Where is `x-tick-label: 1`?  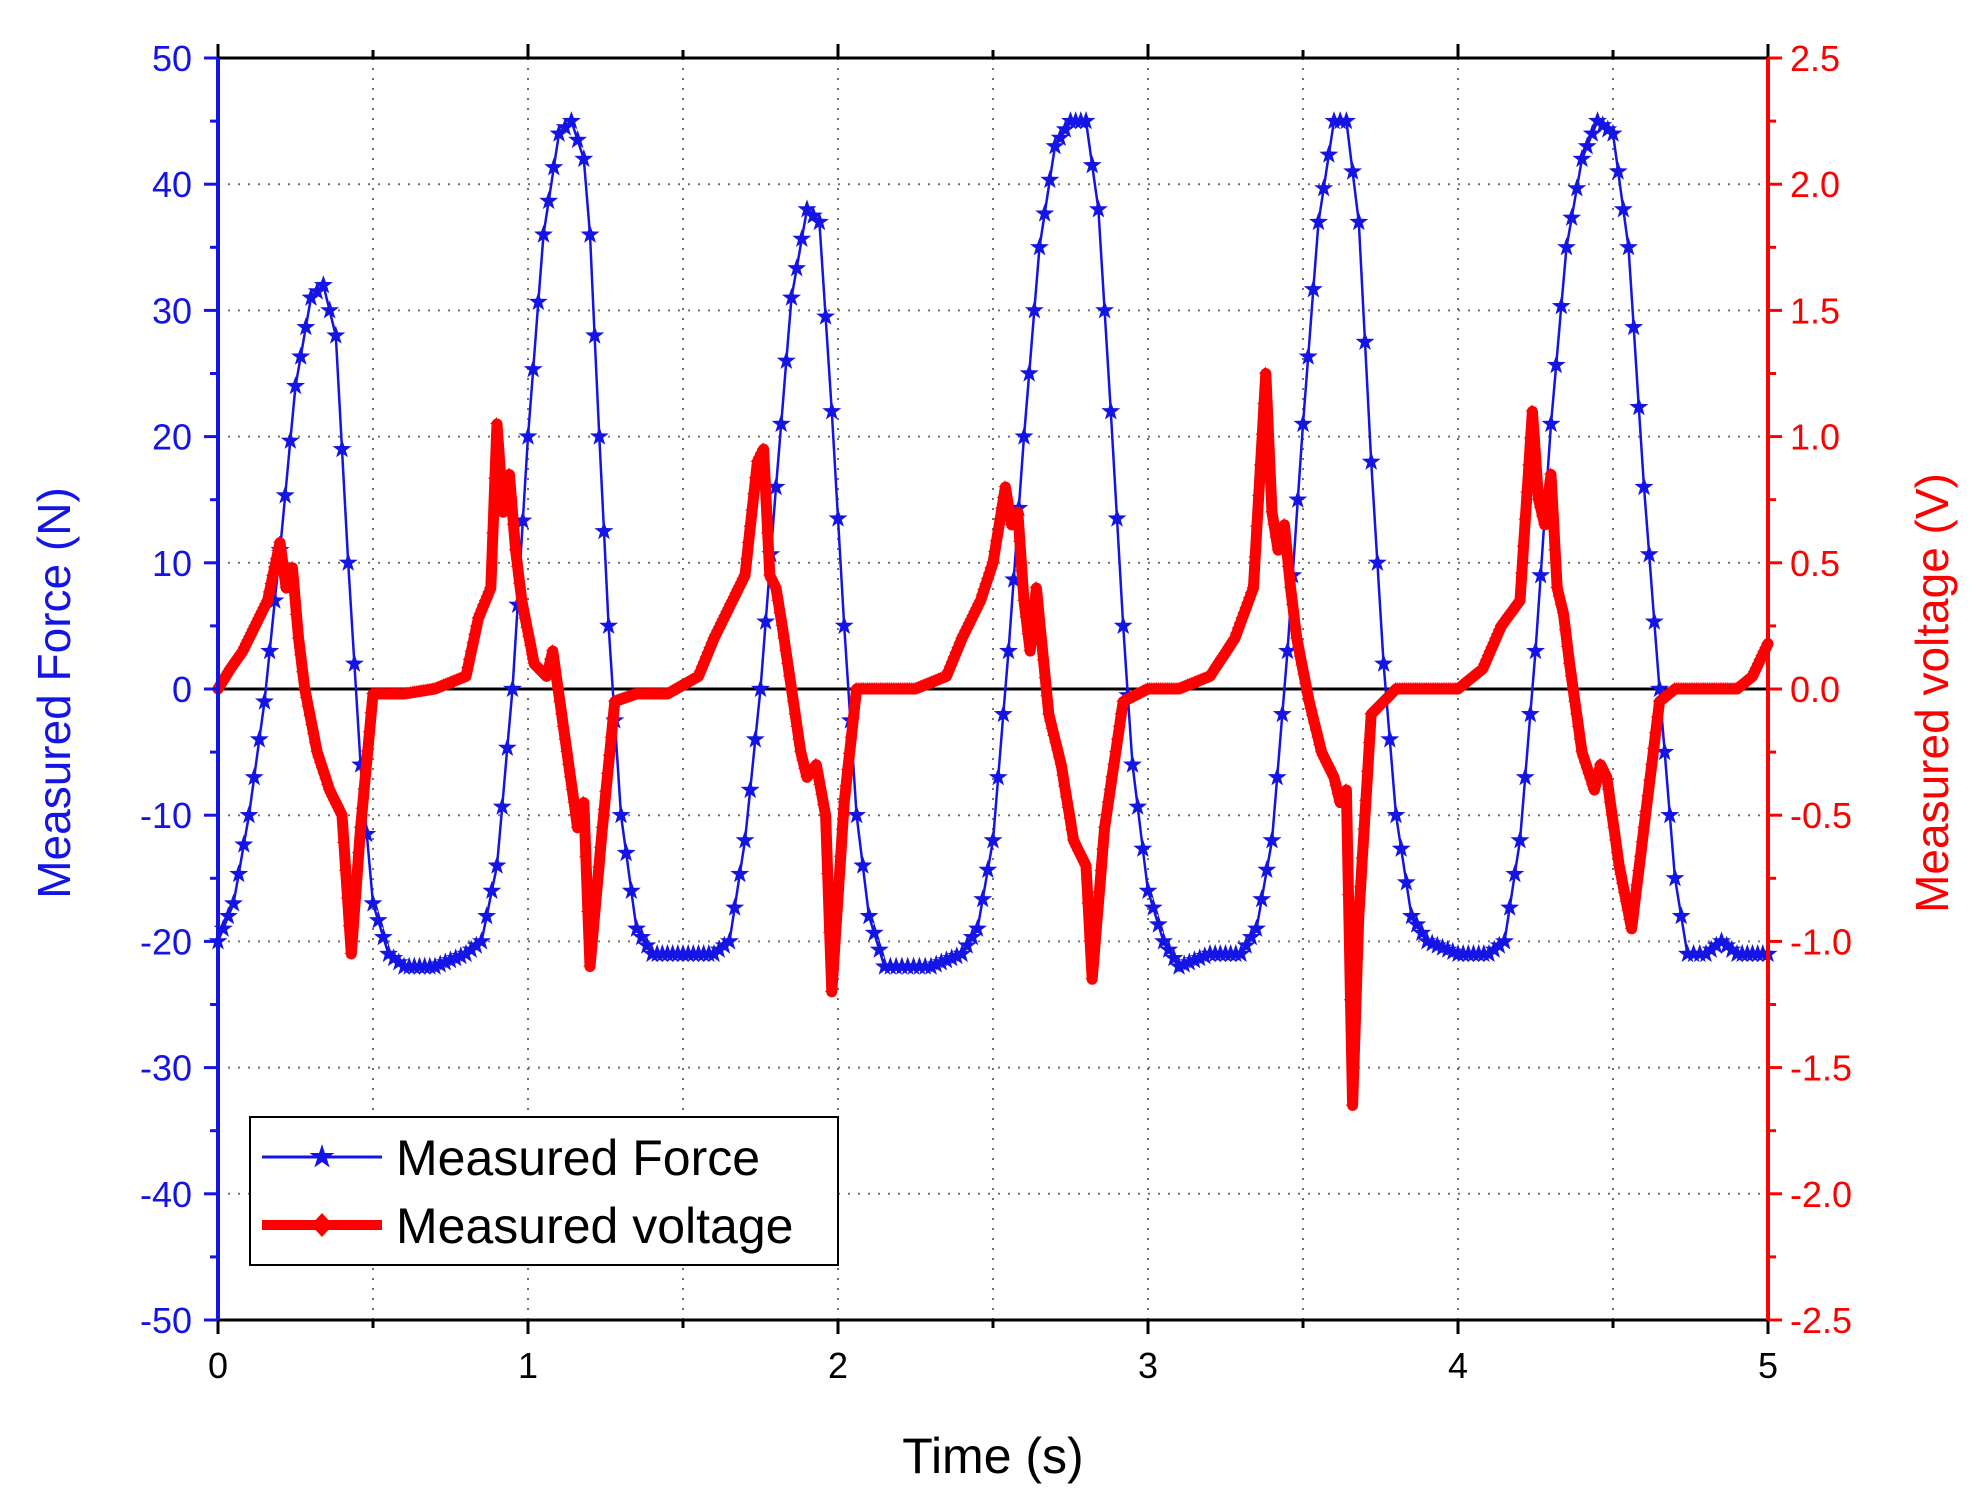 x-tick-label: 1 is located at coordinates (528, 1365).